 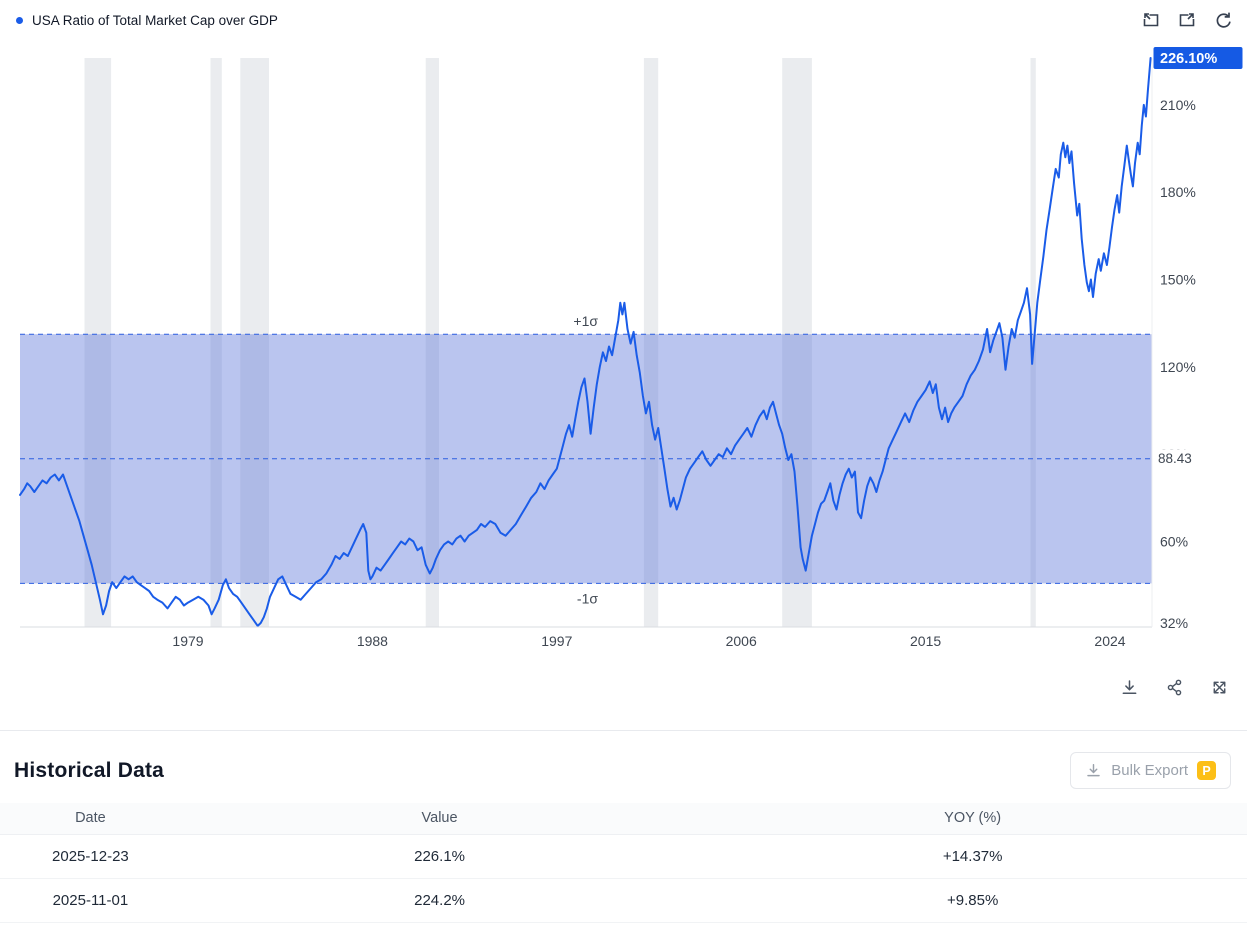 I want to click on share-button, so click(x=1174, y=687).